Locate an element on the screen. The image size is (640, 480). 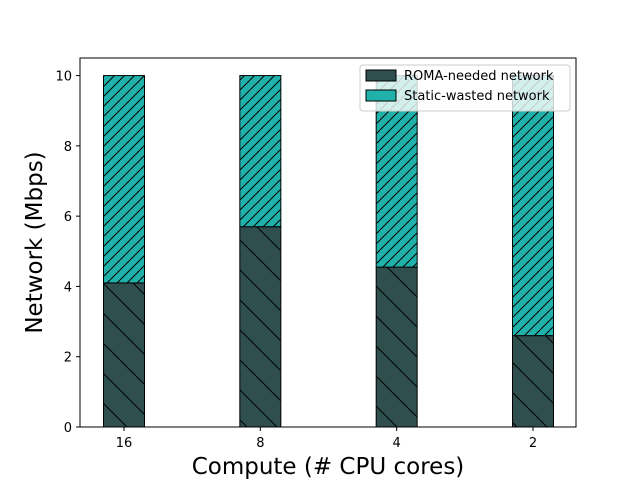
y-tick-label-8: 8 is located at coordinates (68, 147).